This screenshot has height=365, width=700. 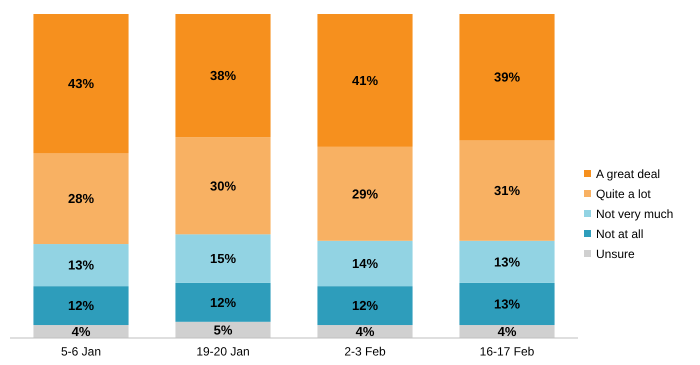 I want to click on legend-label: Not at all, so click(x=620, y=234).